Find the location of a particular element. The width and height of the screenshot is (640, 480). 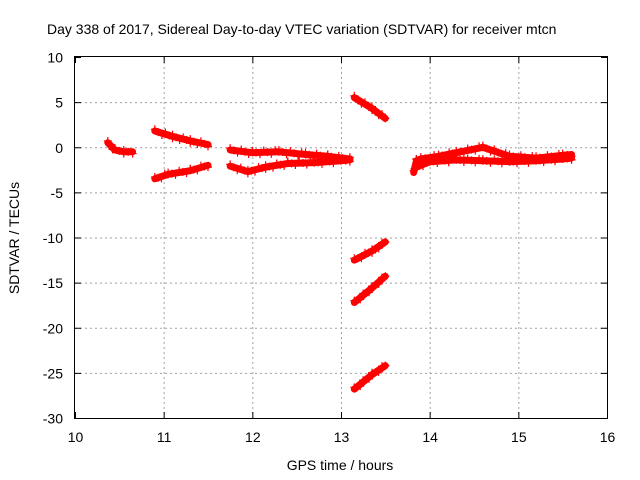

y-tick-label: -30 is located at coordinates (53, 419).